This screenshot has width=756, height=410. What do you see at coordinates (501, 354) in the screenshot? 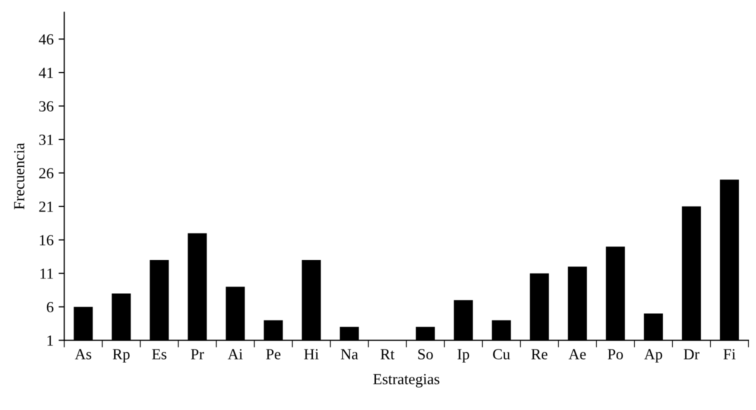
I see `x-tick-label: Cu` at bounding box center [501, 354].